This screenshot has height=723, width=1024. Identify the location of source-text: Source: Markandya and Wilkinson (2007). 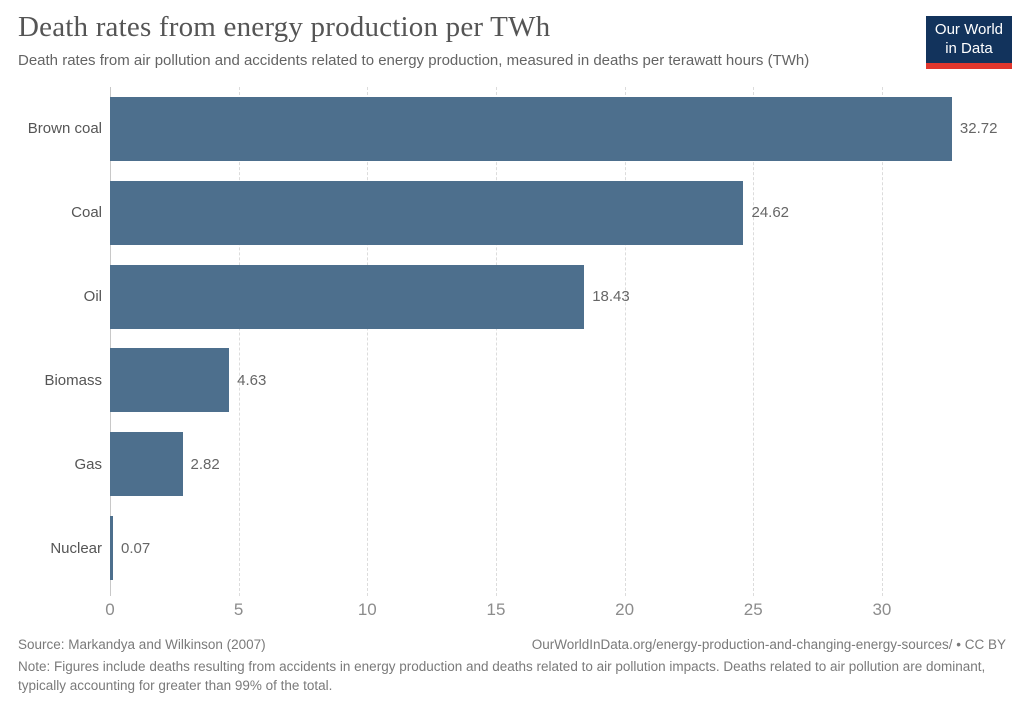
(142, 645).